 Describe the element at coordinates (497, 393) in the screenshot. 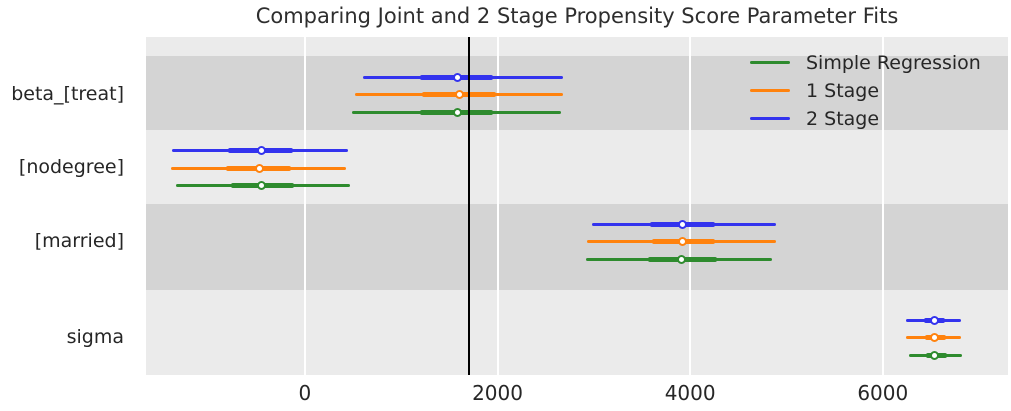

I see `x-tick-label: 2000` at that location.